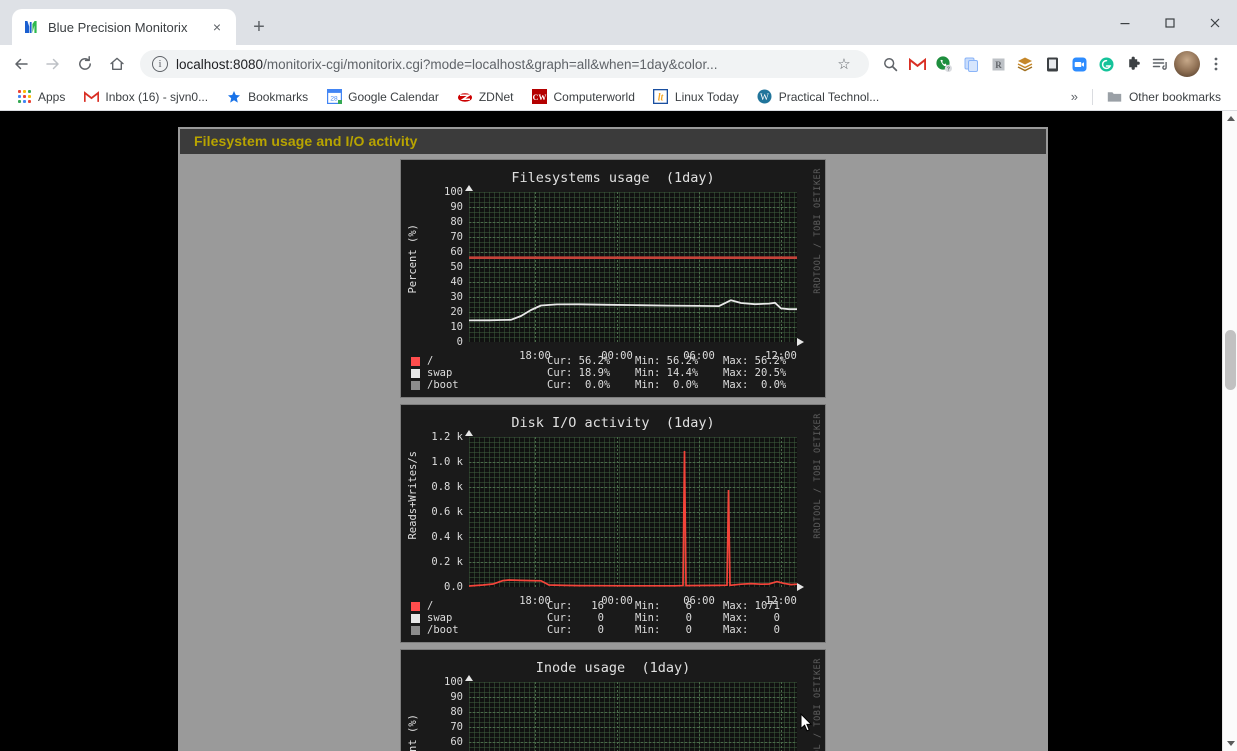  I want to click on grammarly-extension-icon, so click(1106, 64).